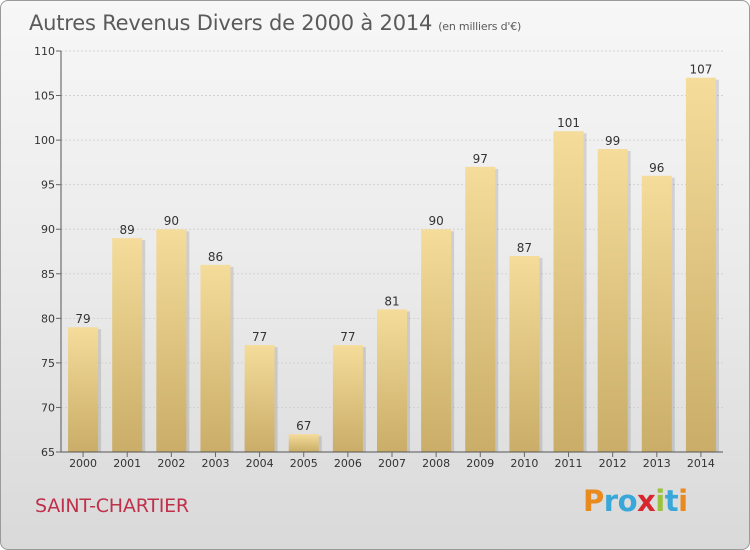 This screenshot has height=550, width=750. What do you see at coordinates (48, 318) in the screenshot?
I see `y-tick-label: 80` at bounding box center [48, 318].